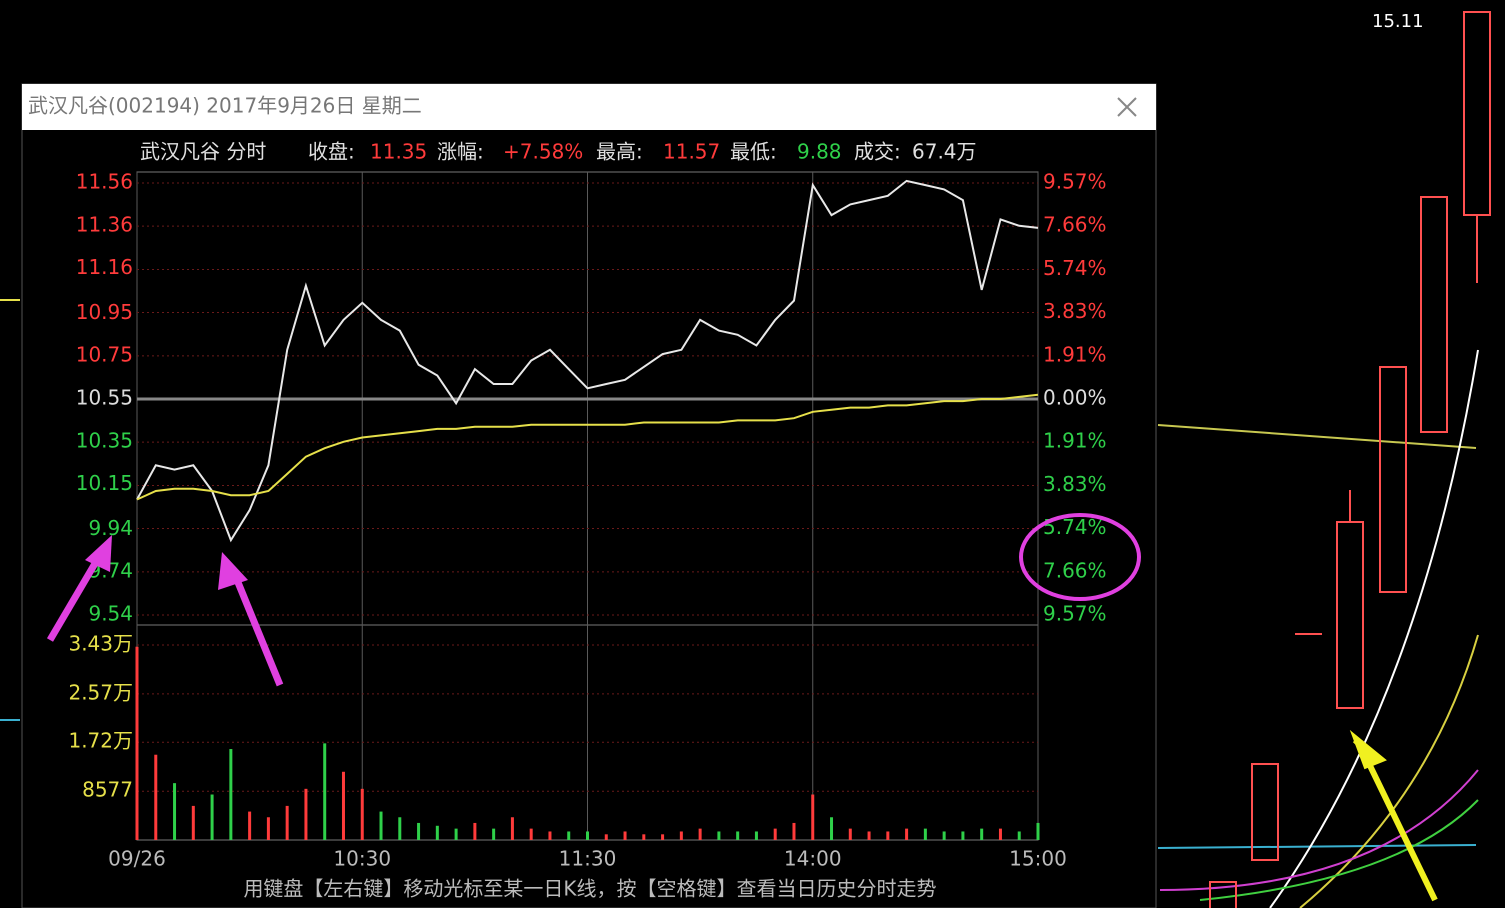 This screenshot has height=908, width=1505. What do you see at coordinates (100, 644) in the screenshot?
I see `y-tick-label: 3.43万` at bounding box center [100, 644].